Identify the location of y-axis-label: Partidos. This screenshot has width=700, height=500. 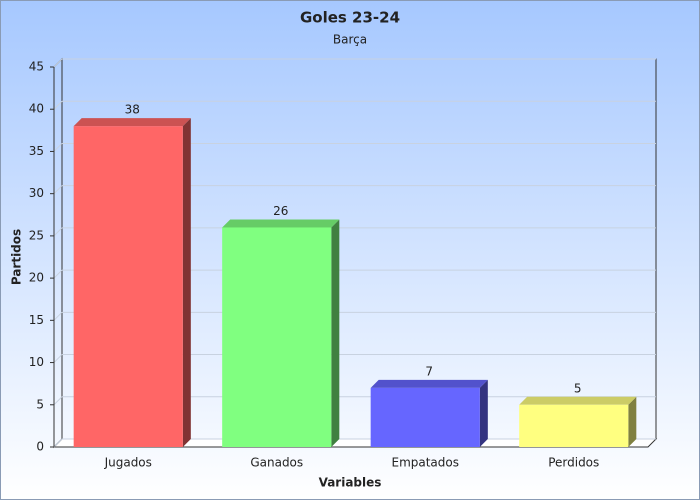
(17, 257).